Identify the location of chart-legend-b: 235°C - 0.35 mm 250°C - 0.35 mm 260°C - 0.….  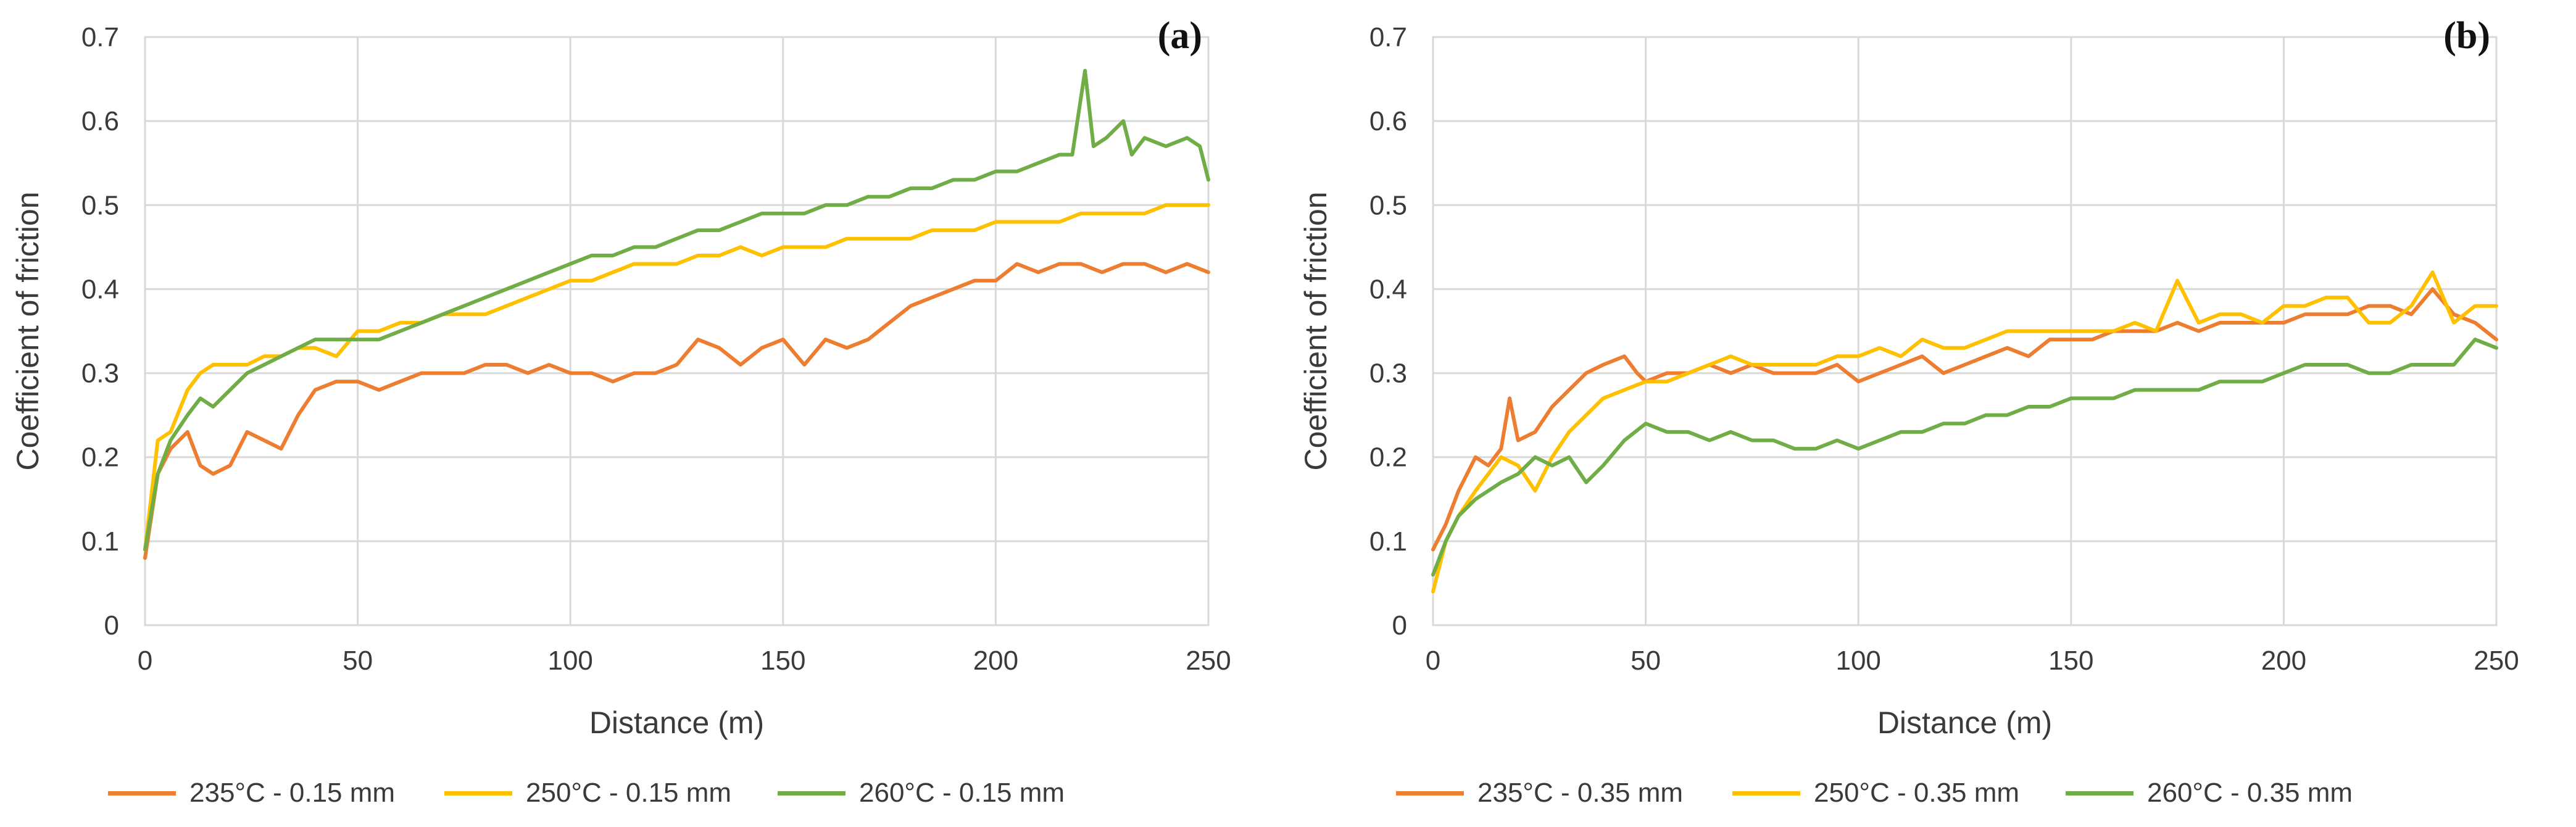
(1932, 793).